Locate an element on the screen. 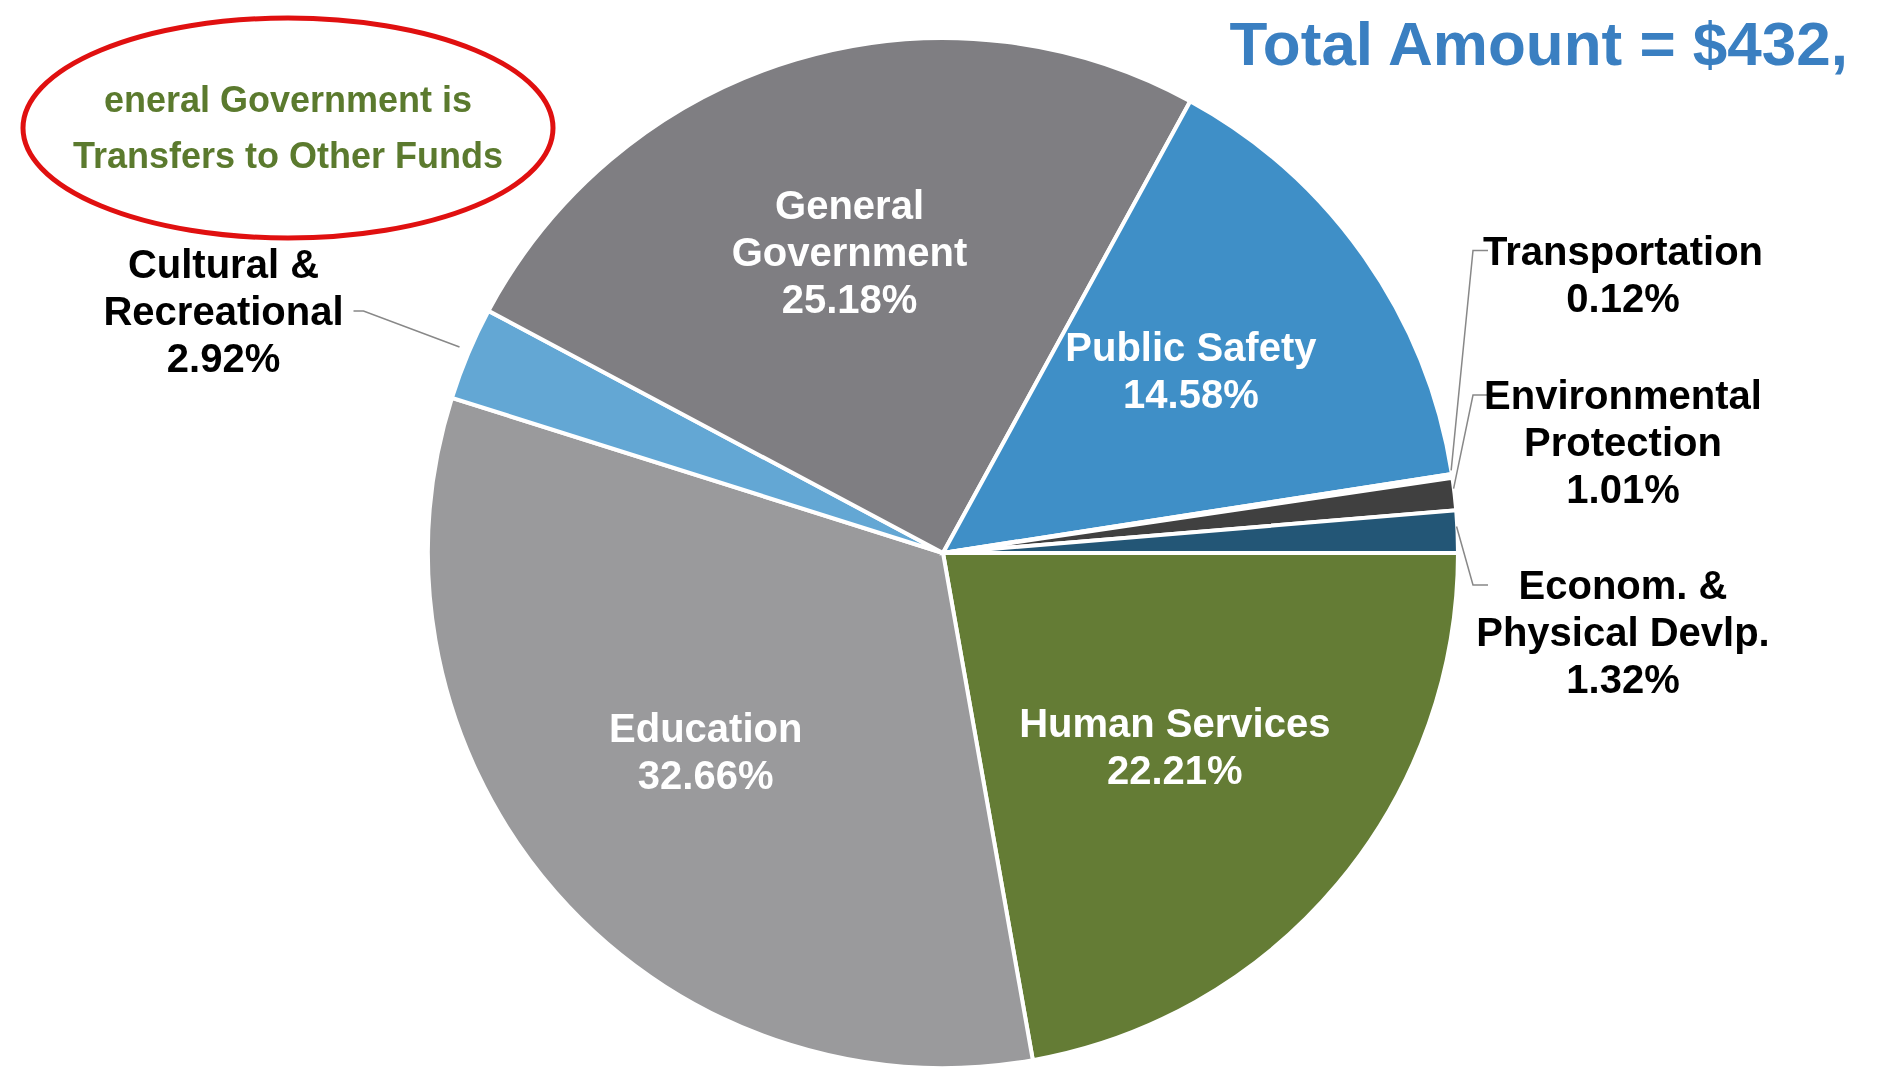 The height and width of the screenshot is (1079, 1877). slice-label: Public Safety is located at coordinates (1191, 346).